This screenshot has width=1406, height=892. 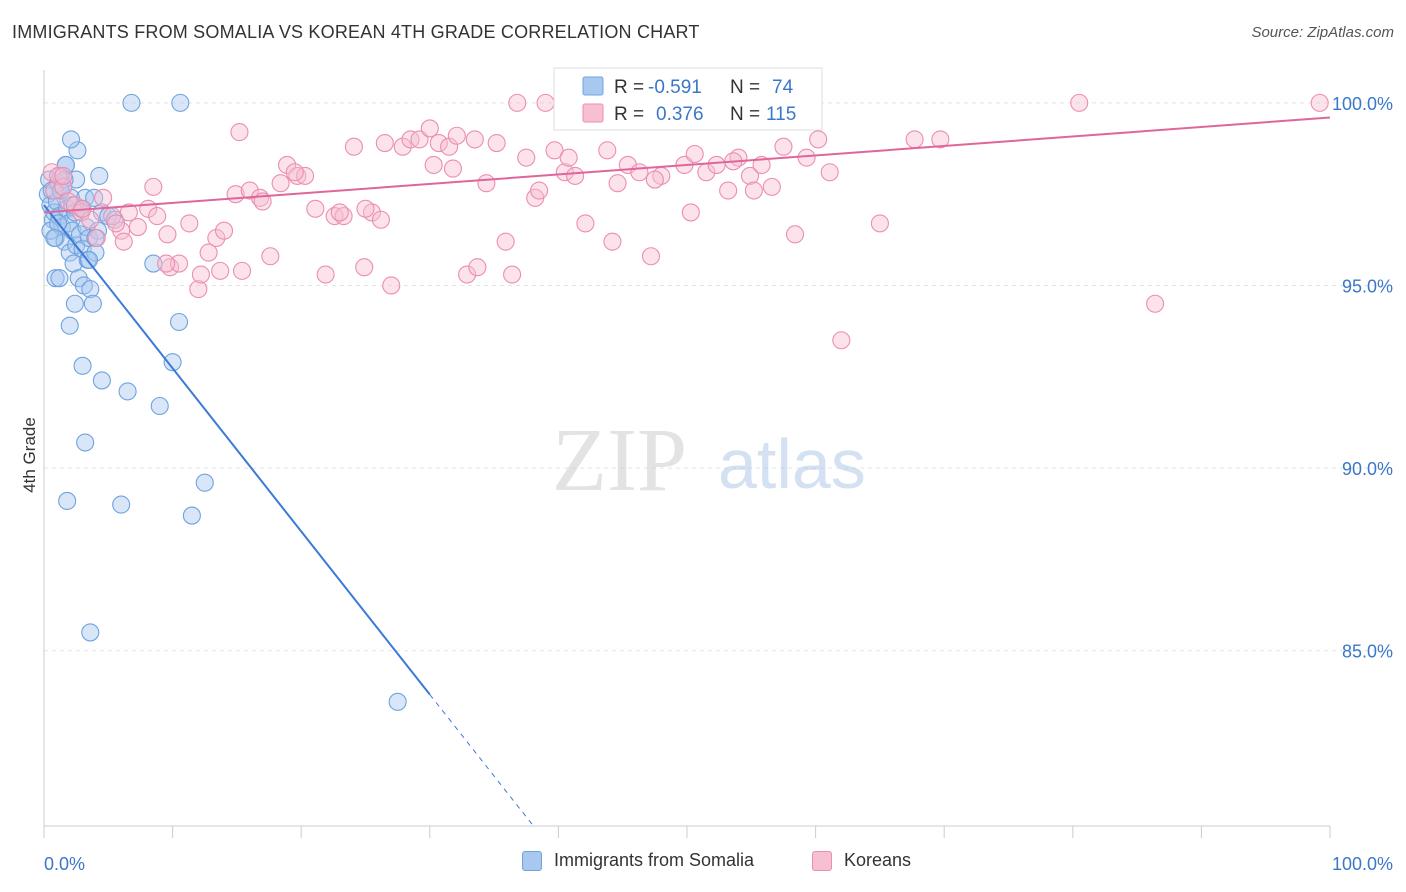 What do you see at coordinates (861, 860) in the screenshot?
I see `legend-item-koreans: Koreans` at bounding box center [861, 860].